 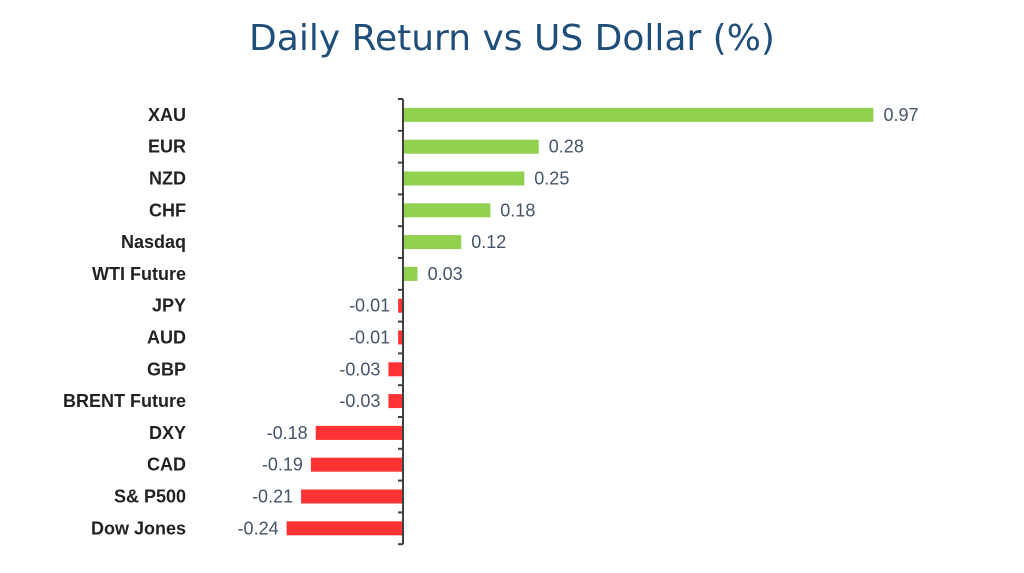 I want to click on bar-gbp, so click(x=395, y=369).